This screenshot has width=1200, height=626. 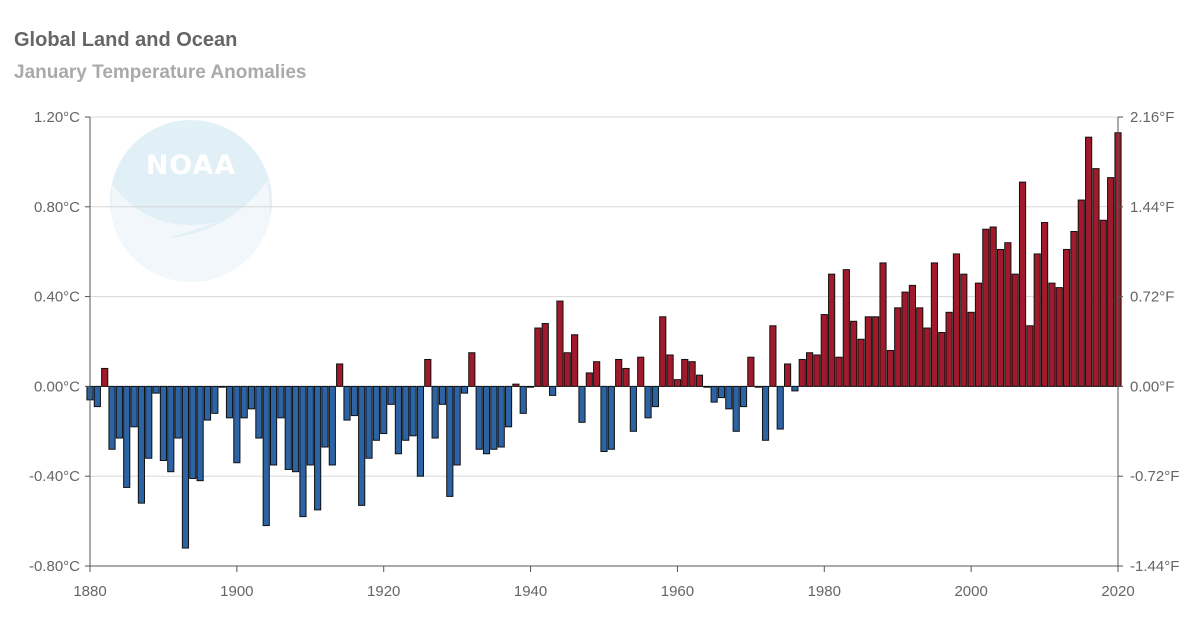 I want to click on bar-1938, so click(x=516, y=385).